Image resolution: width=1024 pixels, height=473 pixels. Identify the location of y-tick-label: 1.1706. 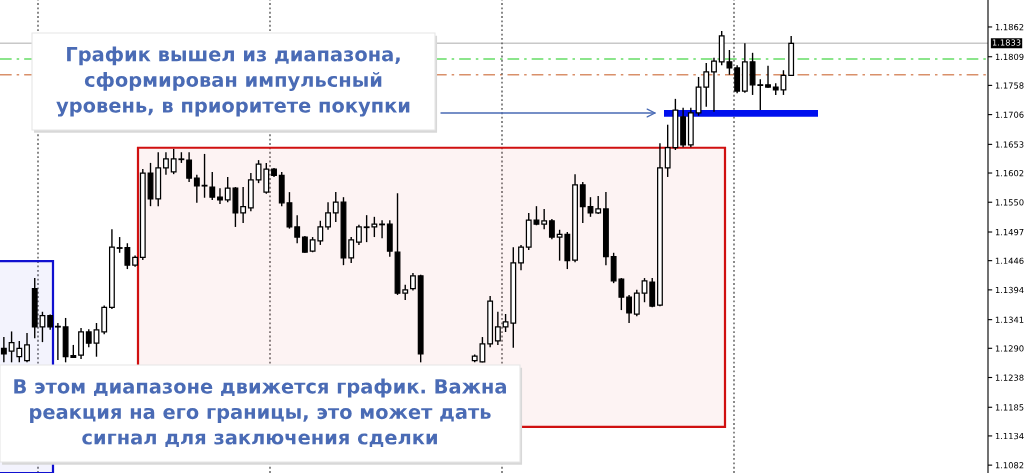
(1009, 114).